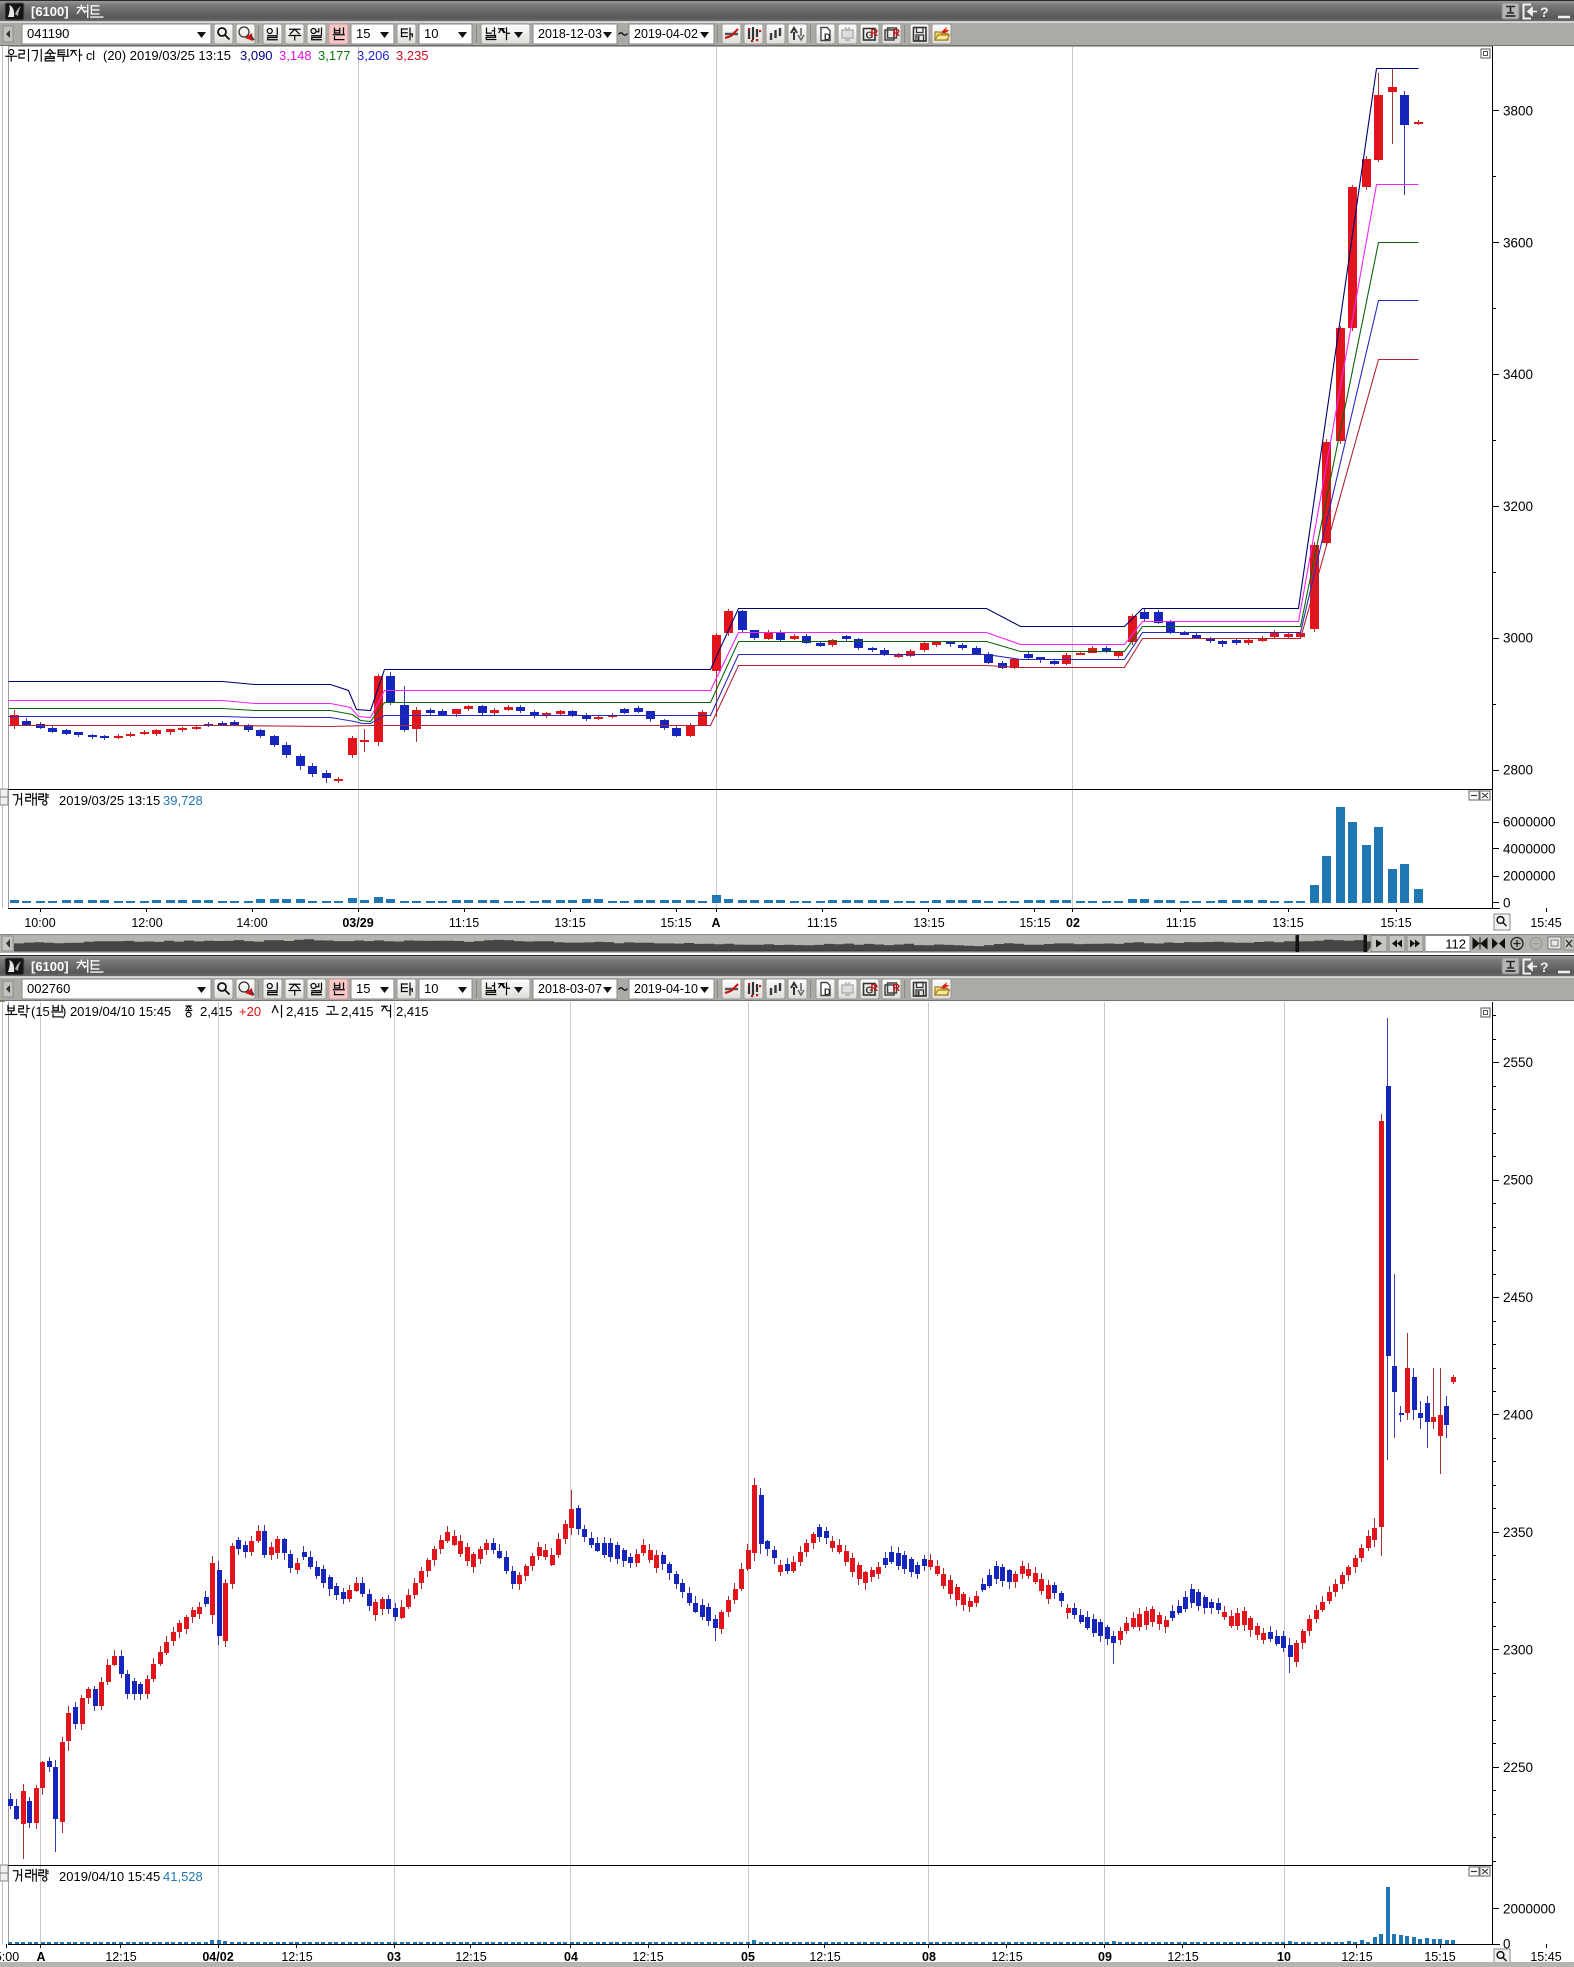 The width and height of the screenshot is (1574, 1967). Describe the element at coordinates (116, 1011) in the screenshot. I see `svg-text: ) 2019/04/10 15:45` at that location.